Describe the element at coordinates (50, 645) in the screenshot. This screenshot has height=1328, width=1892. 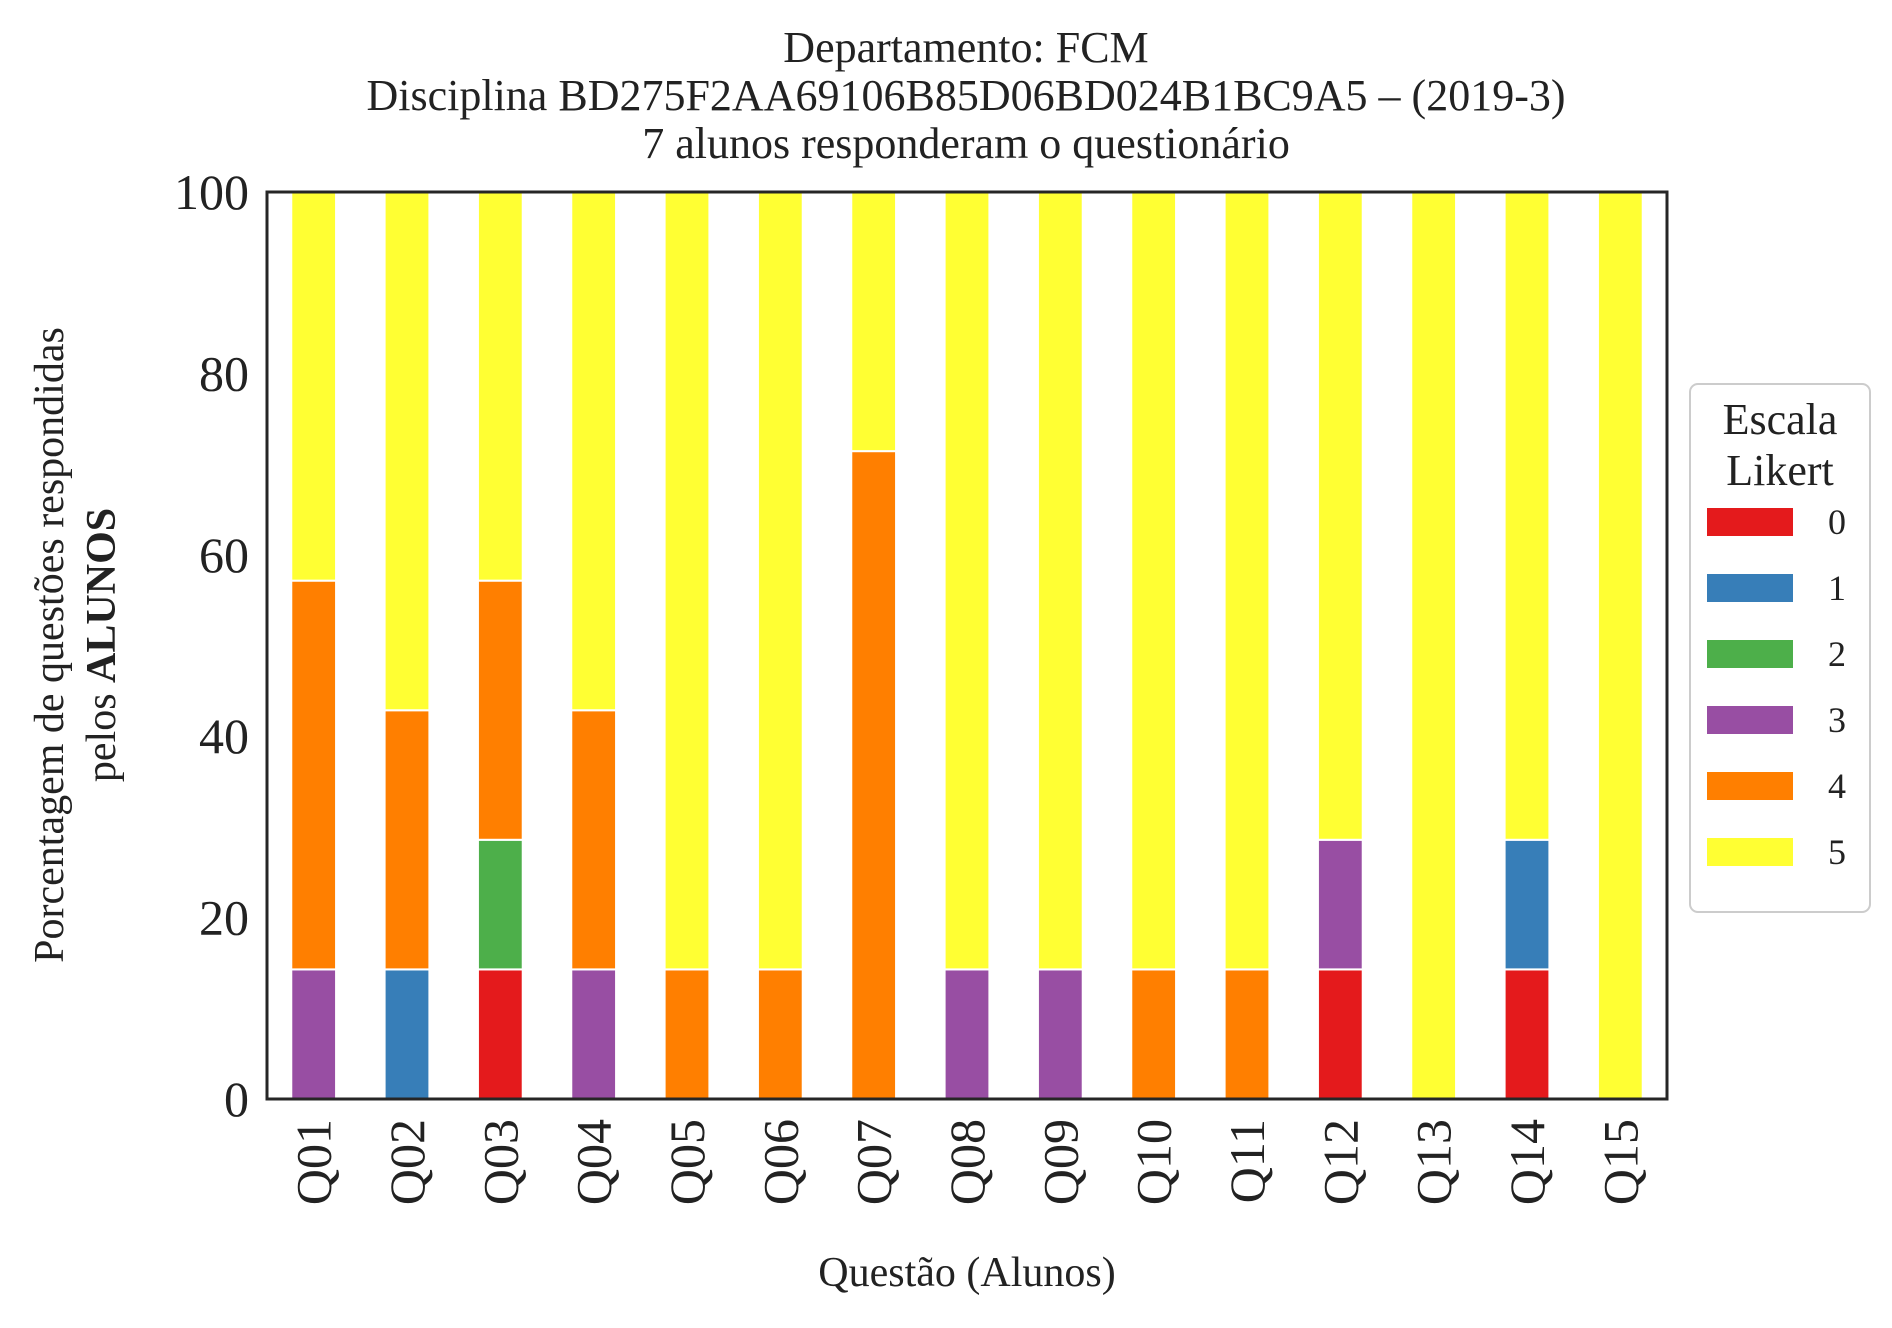
I see `y-axis-label-line-1: Porcentagem de questões respondidas` at that location.